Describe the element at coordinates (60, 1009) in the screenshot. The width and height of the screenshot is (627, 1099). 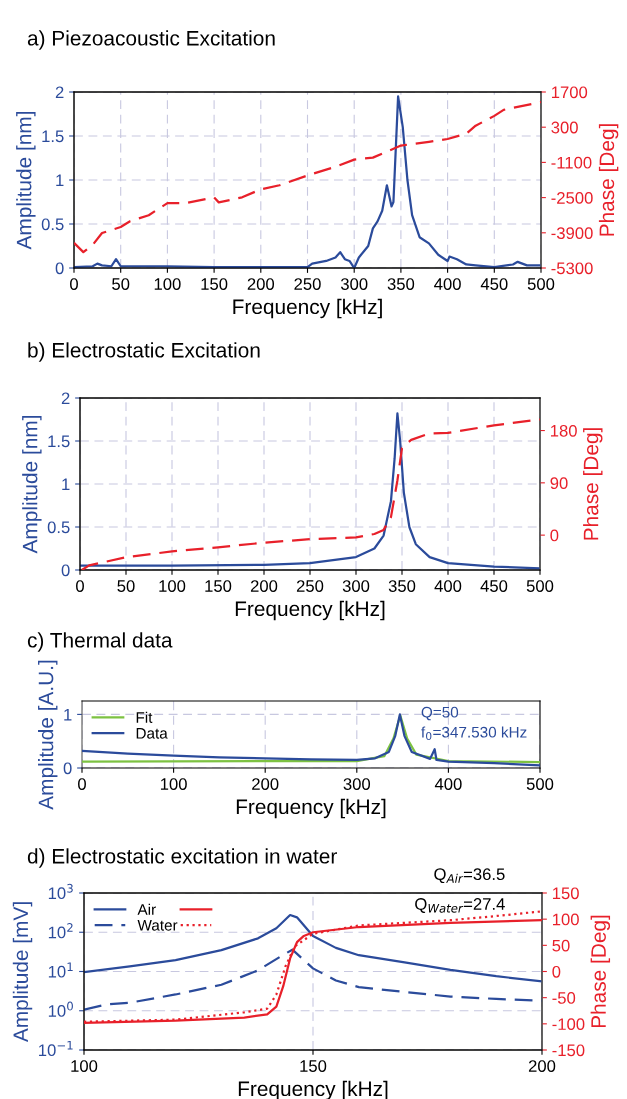
I see `y-tick-label: 10$^{0}$` at that location.